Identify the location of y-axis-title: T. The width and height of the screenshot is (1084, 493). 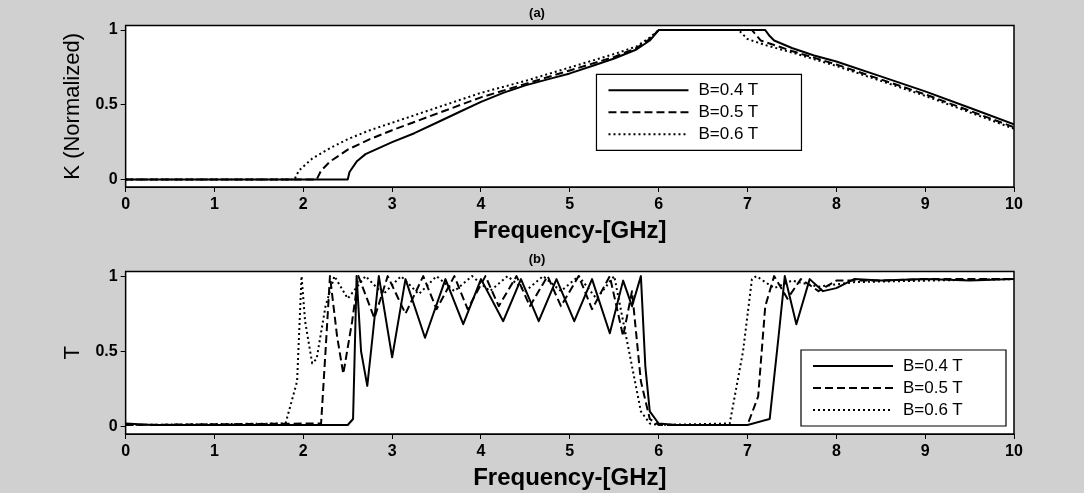
(72, 353).